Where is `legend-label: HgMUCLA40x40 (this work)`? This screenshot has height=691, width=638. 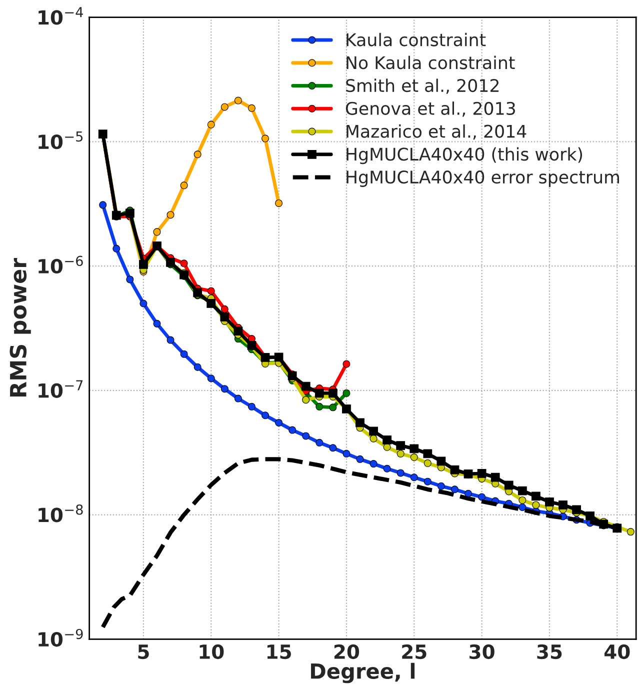 legend-label: HgMUCLA40x40 (this work) is located at coordinates (464, 155).